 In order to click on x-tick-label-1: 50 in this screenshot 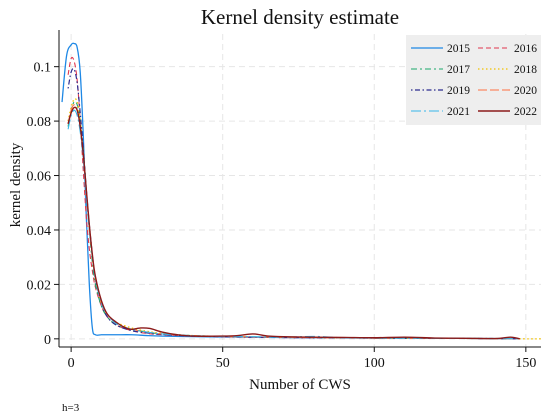, I will do `click(223, 363)`.